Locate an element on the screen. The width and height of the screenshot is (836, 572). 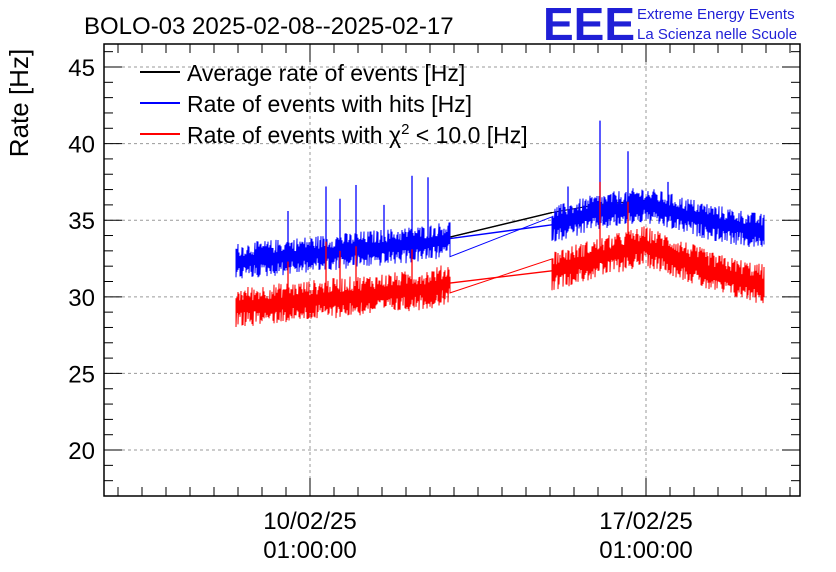
series-trace-chi2 is located at coordinates (500, 277).